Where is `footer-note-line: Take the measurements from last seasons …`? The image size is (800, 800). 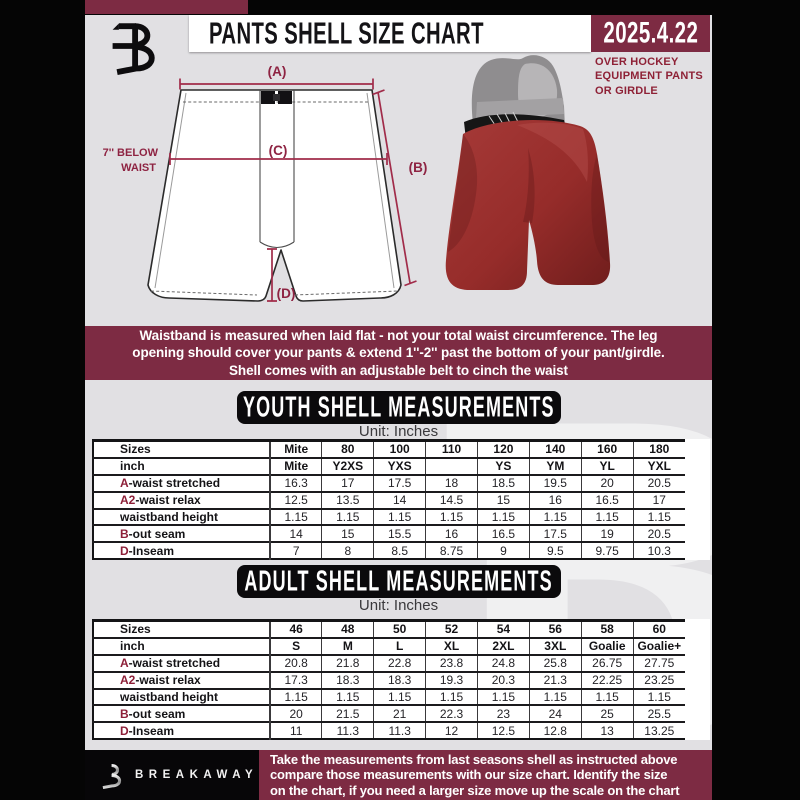 footer-note-line: Take the measurements from last seasons … is located at coordinates (474, 759).